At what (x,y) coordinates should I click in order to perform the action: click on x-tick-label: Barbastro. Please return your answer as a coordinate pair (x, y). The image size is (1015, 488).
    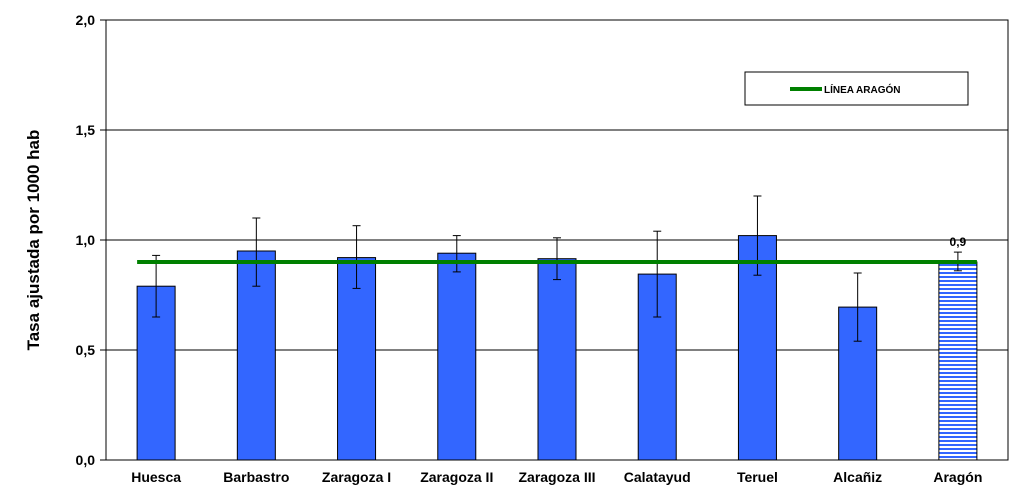
    Looking at the image, I should click on (256, 477).